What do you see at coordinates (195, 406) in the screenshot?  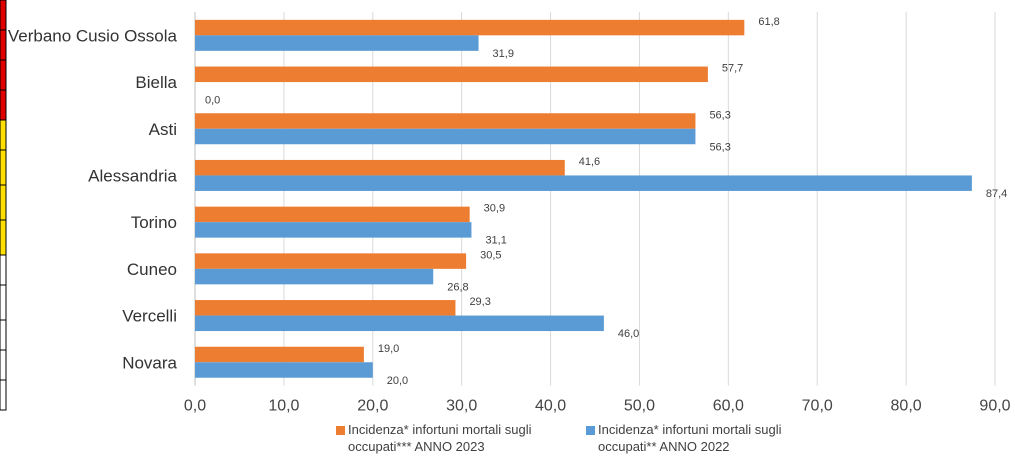 I see `x-tick-label: 0,0` at bounding box center [195, 406].